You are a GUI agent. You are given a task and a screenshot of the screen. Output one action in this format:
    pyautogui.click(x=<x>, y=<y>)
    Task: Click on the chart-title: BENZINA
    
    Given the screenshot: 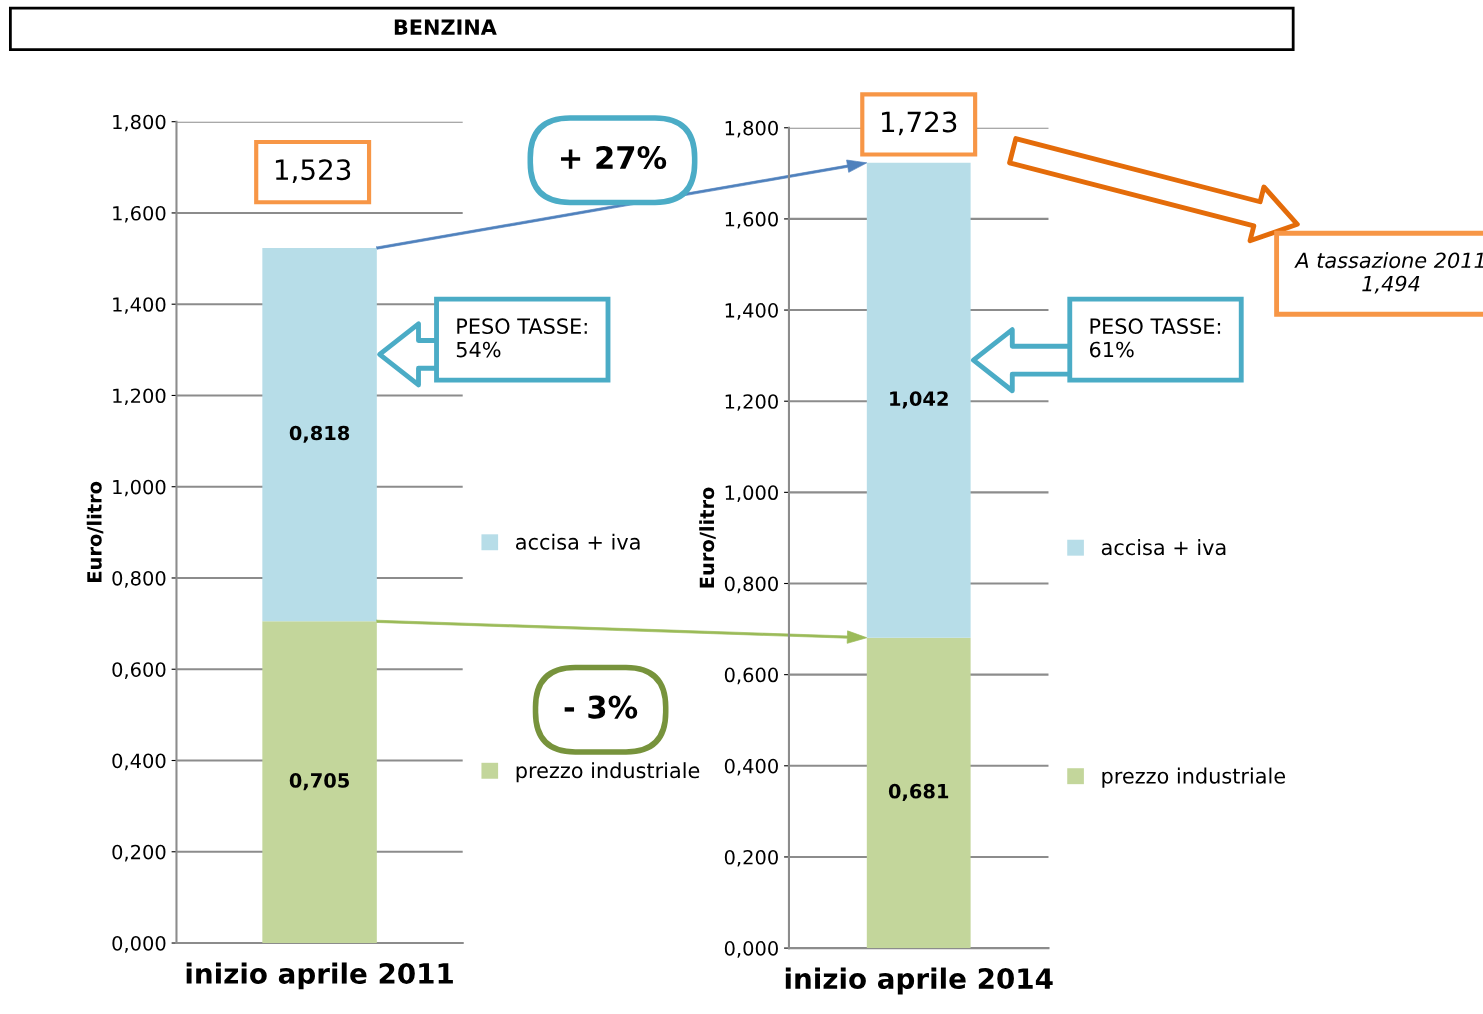 What is the action you would take?
    pyautogui.click(x=445, y=27)
    